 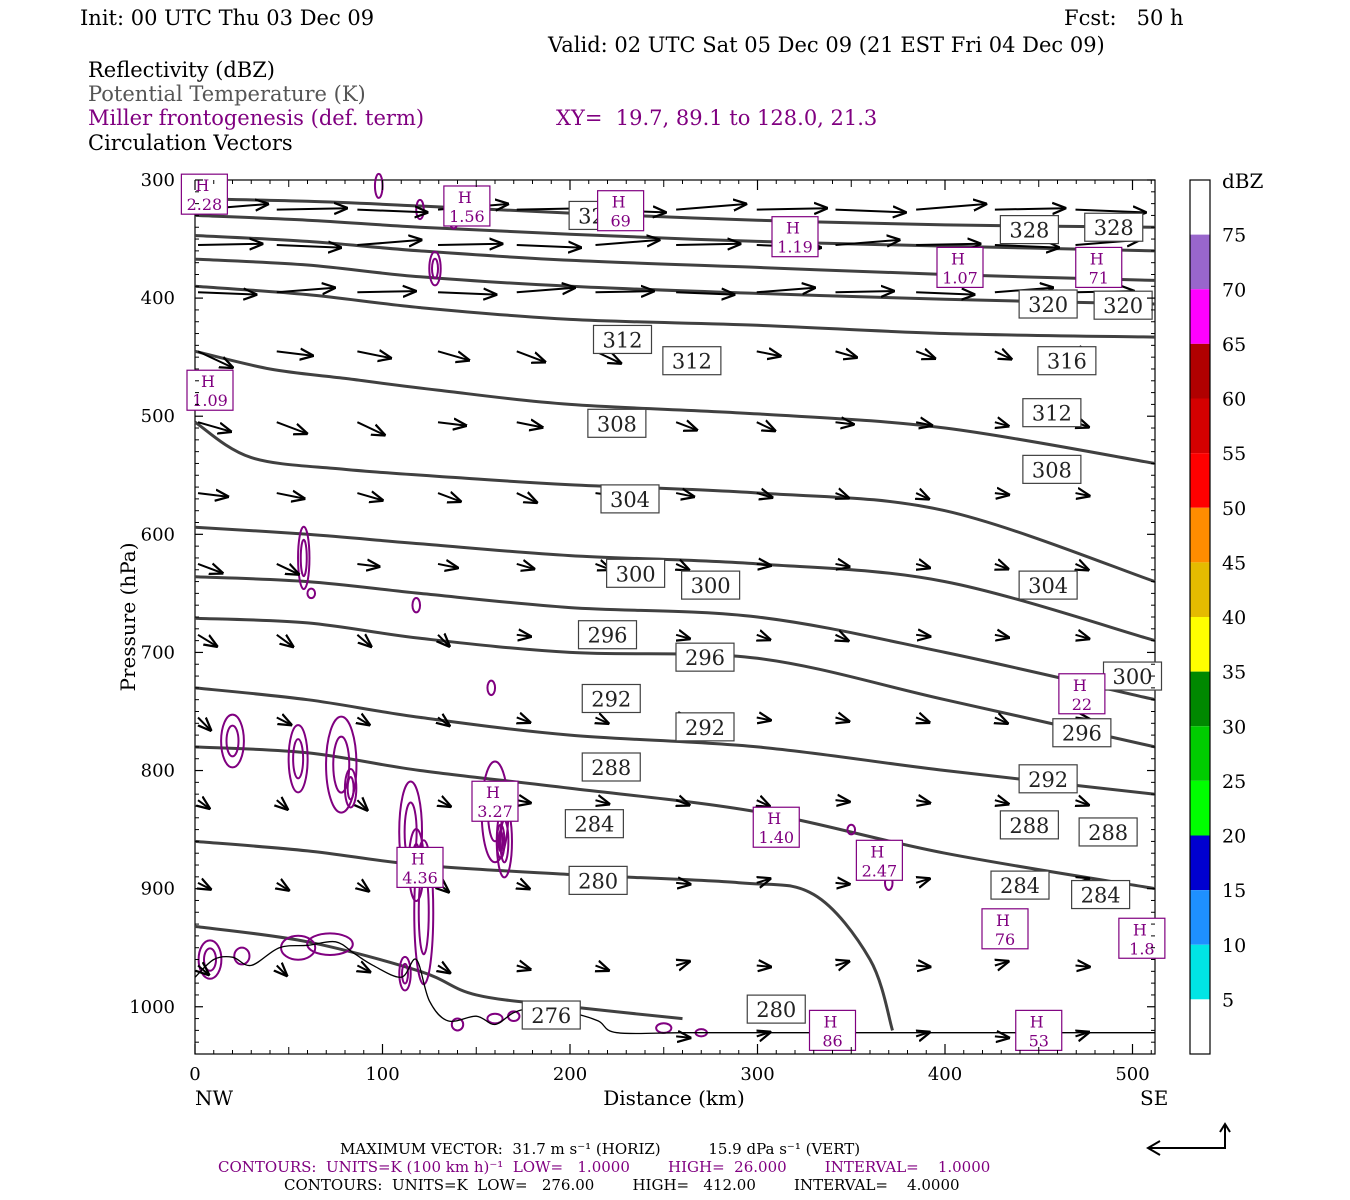 I want to click on y-tick-label: 600, so click(x=158, y=534).